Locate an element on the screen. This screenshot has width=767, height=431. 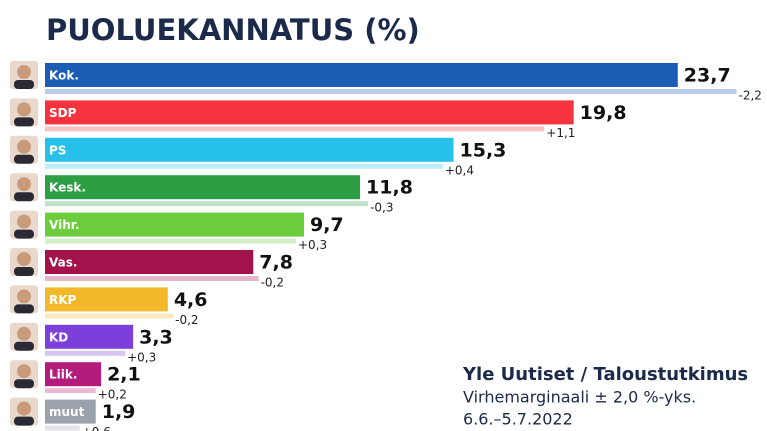
value-label: 2,1 is located at coordinates (124, 375).